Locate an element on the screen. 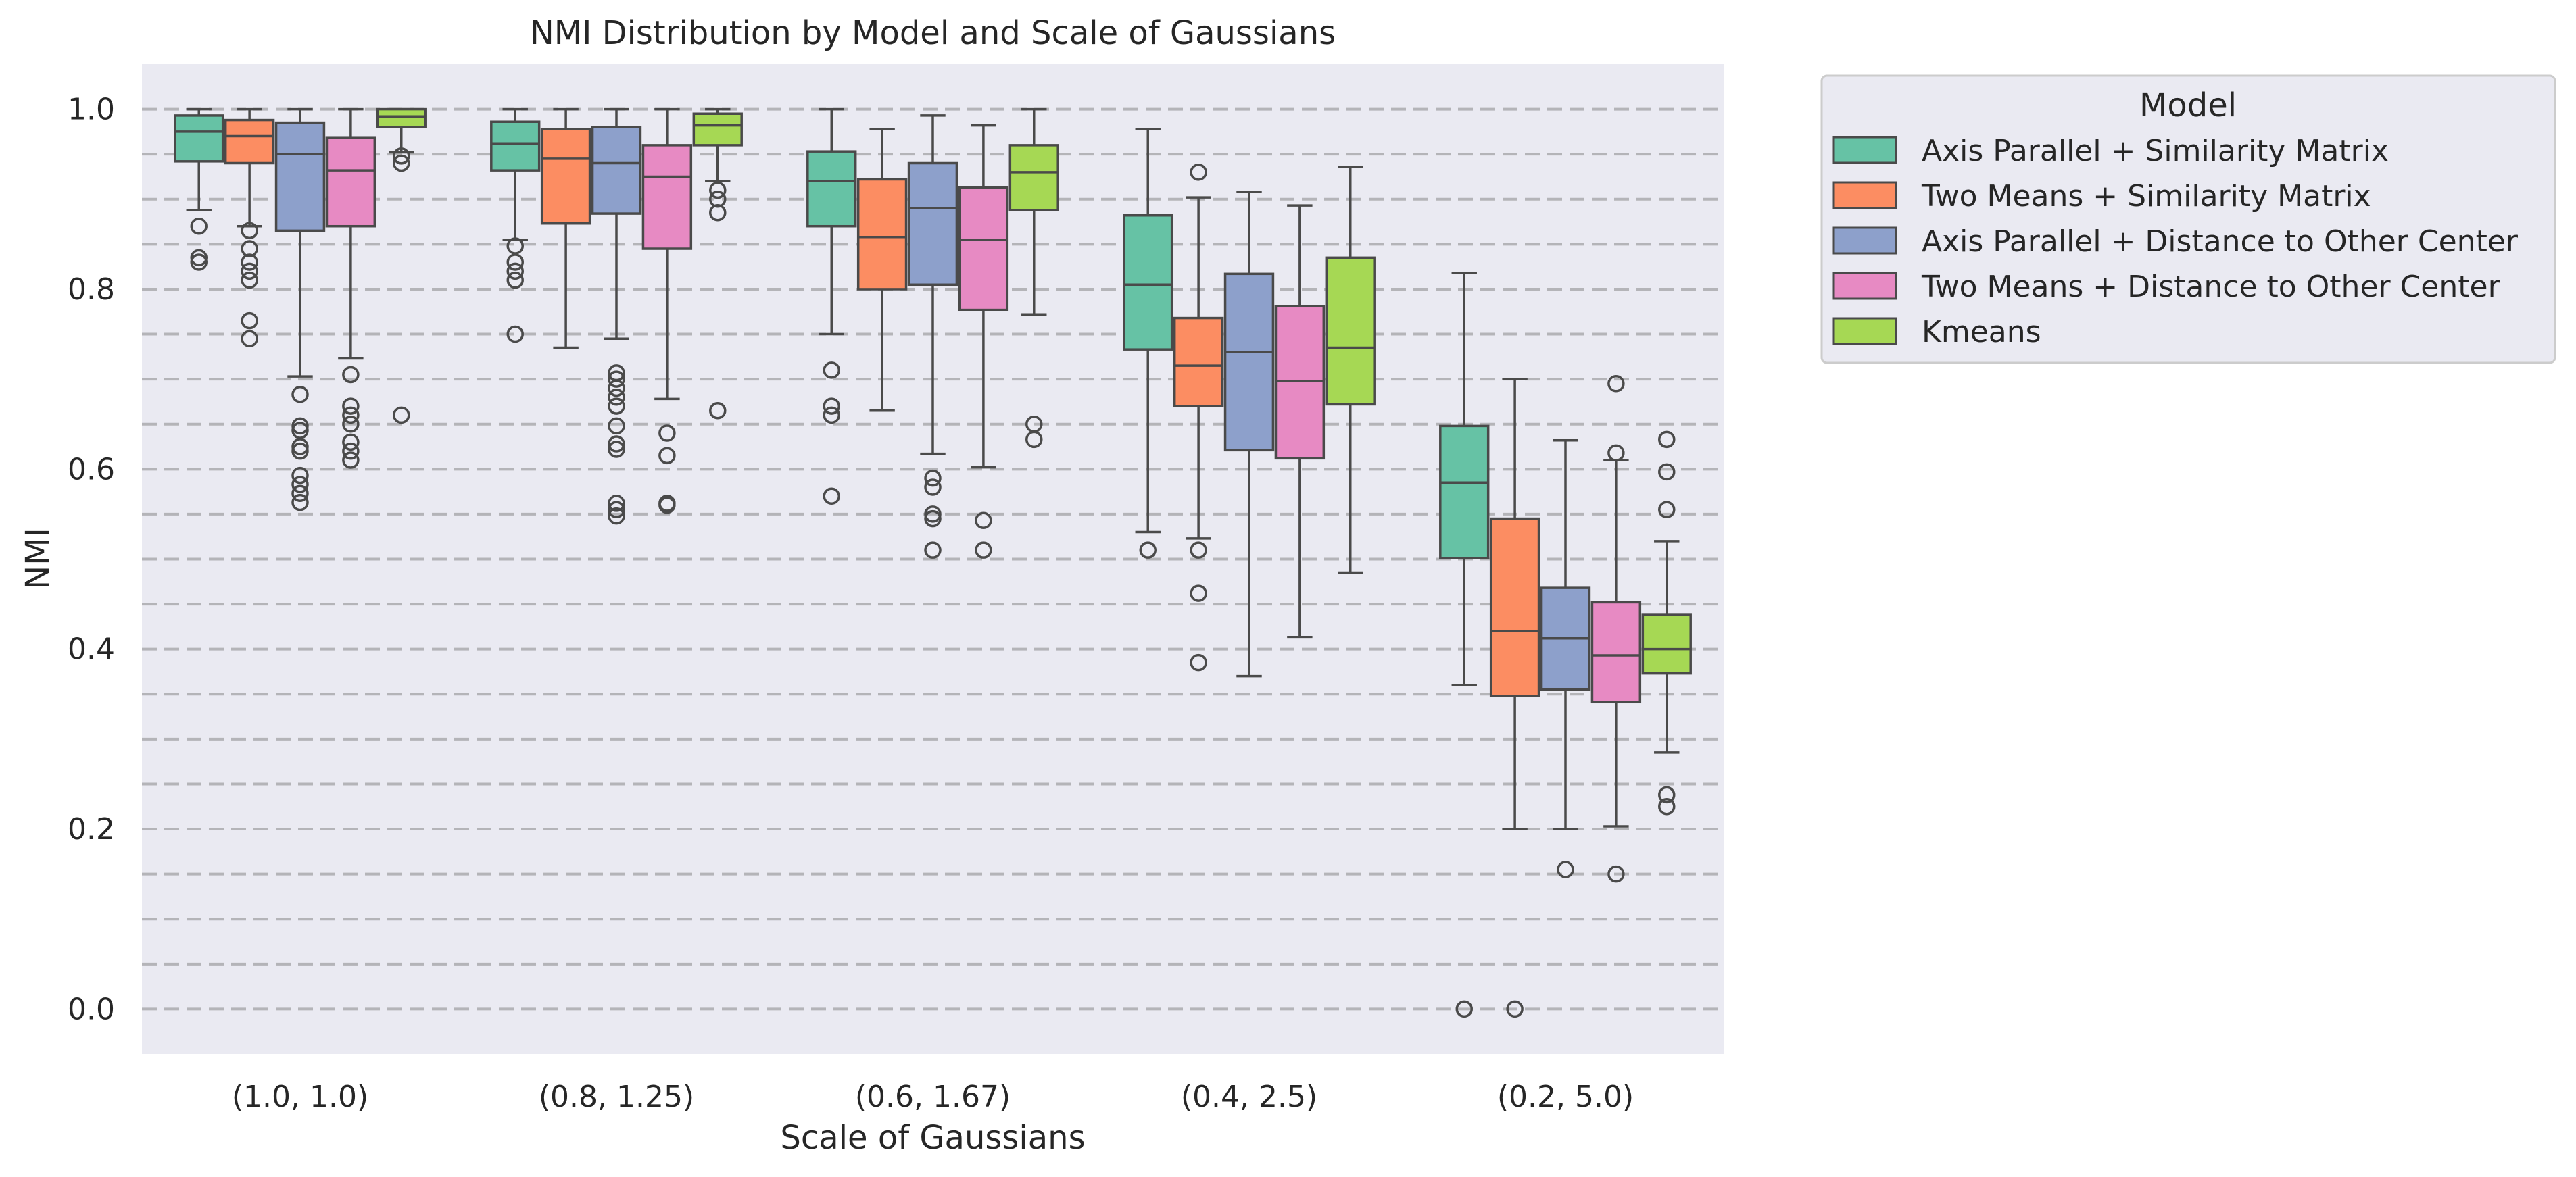 The image size is (2576, 1177). legend-item: Kmeans is located at coordinates (1936, 332).